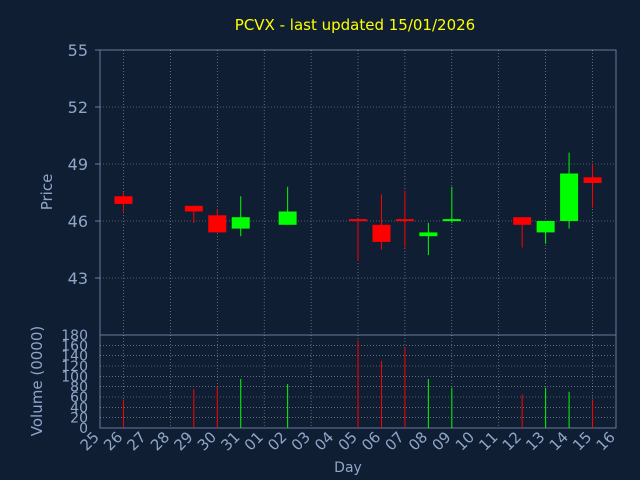  I want to click on price-tick-label: 43, so click(78, 278).